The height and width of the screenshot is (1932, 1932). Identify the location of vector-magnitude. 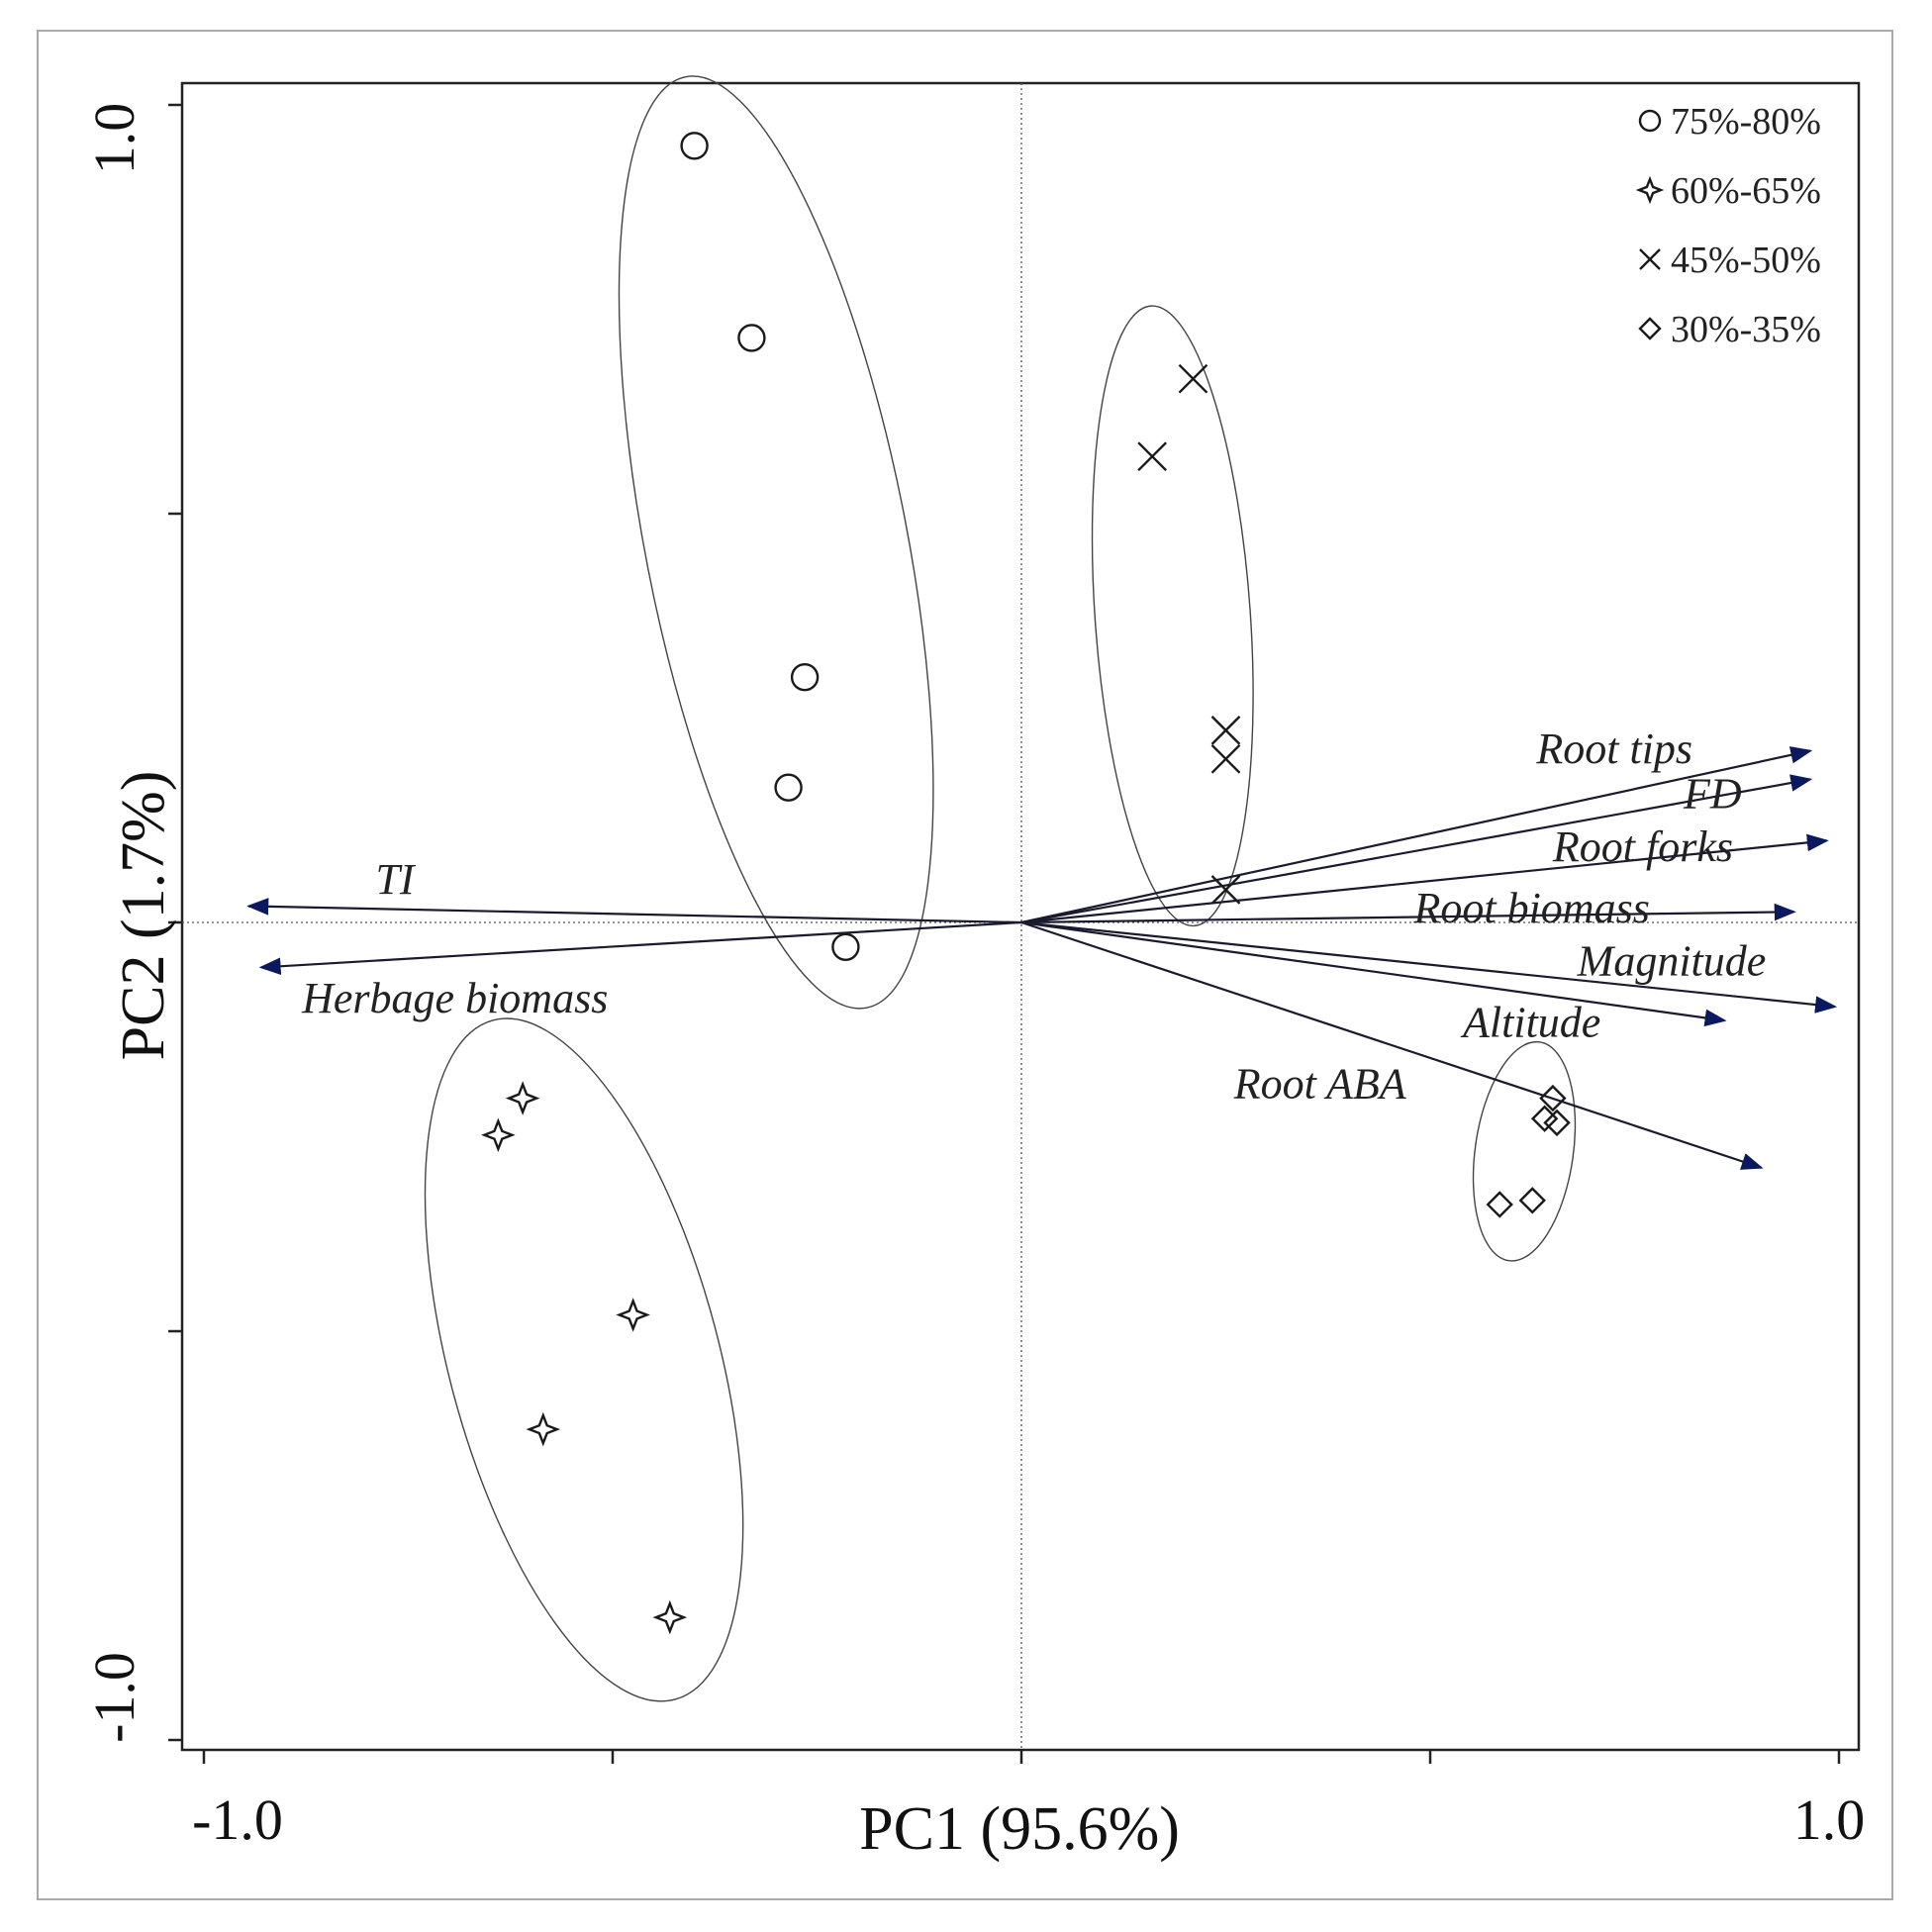
(1429, 967).